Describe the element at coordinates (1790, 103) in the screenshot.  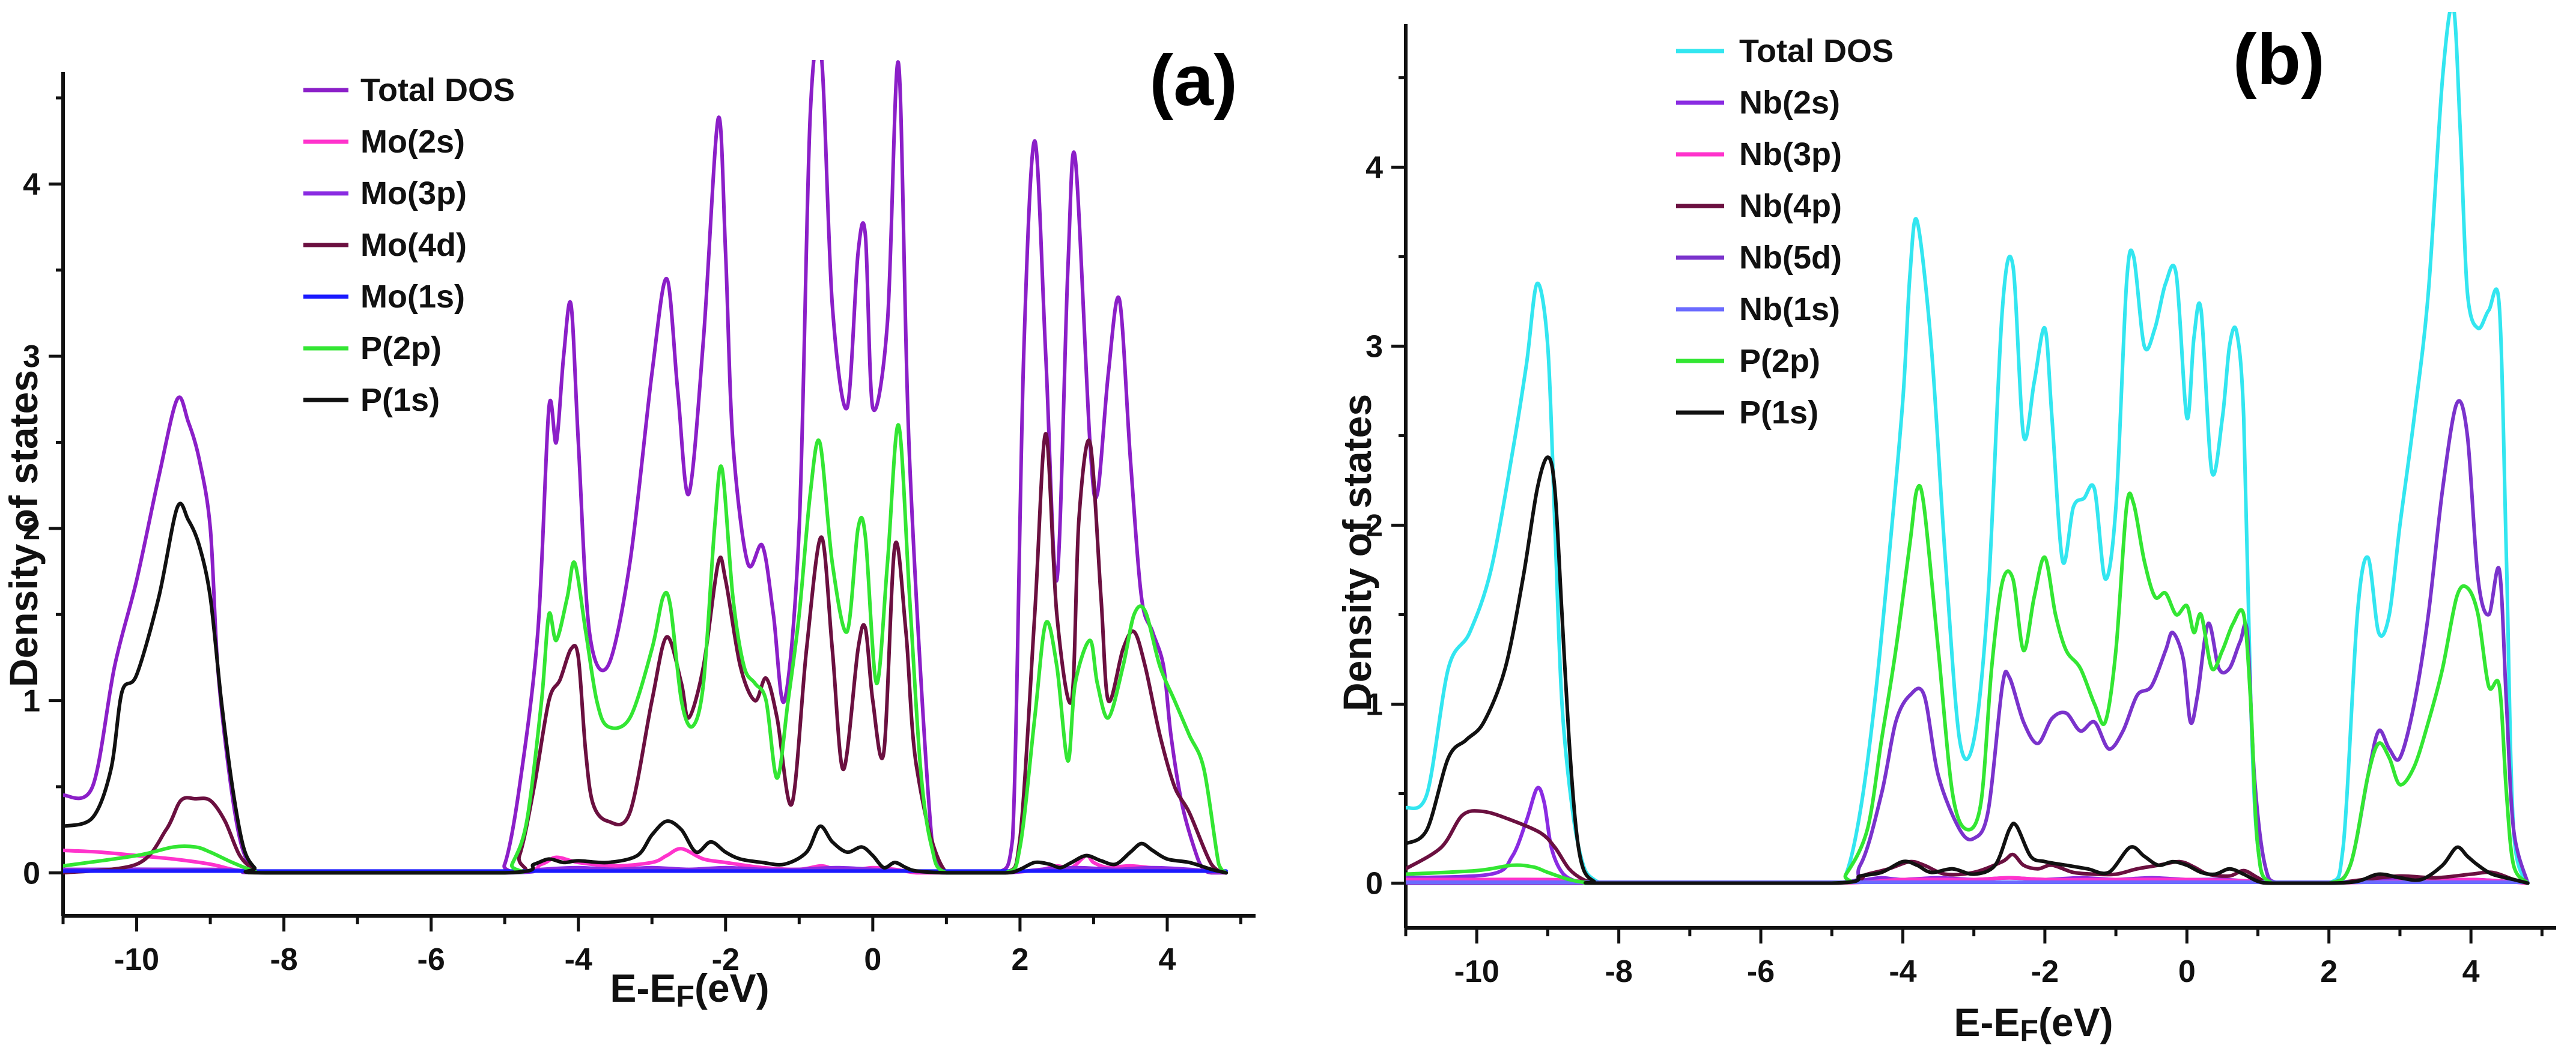
I see `legend-label-nb-2s: Nb(2s)` at that location.